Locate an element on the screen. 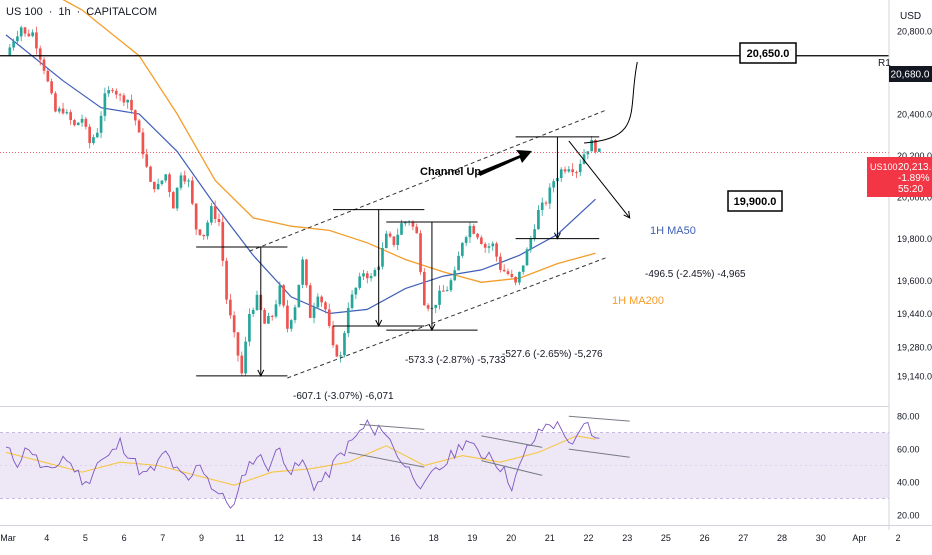  measure-arrowhead is located at coordinates (379, 323).